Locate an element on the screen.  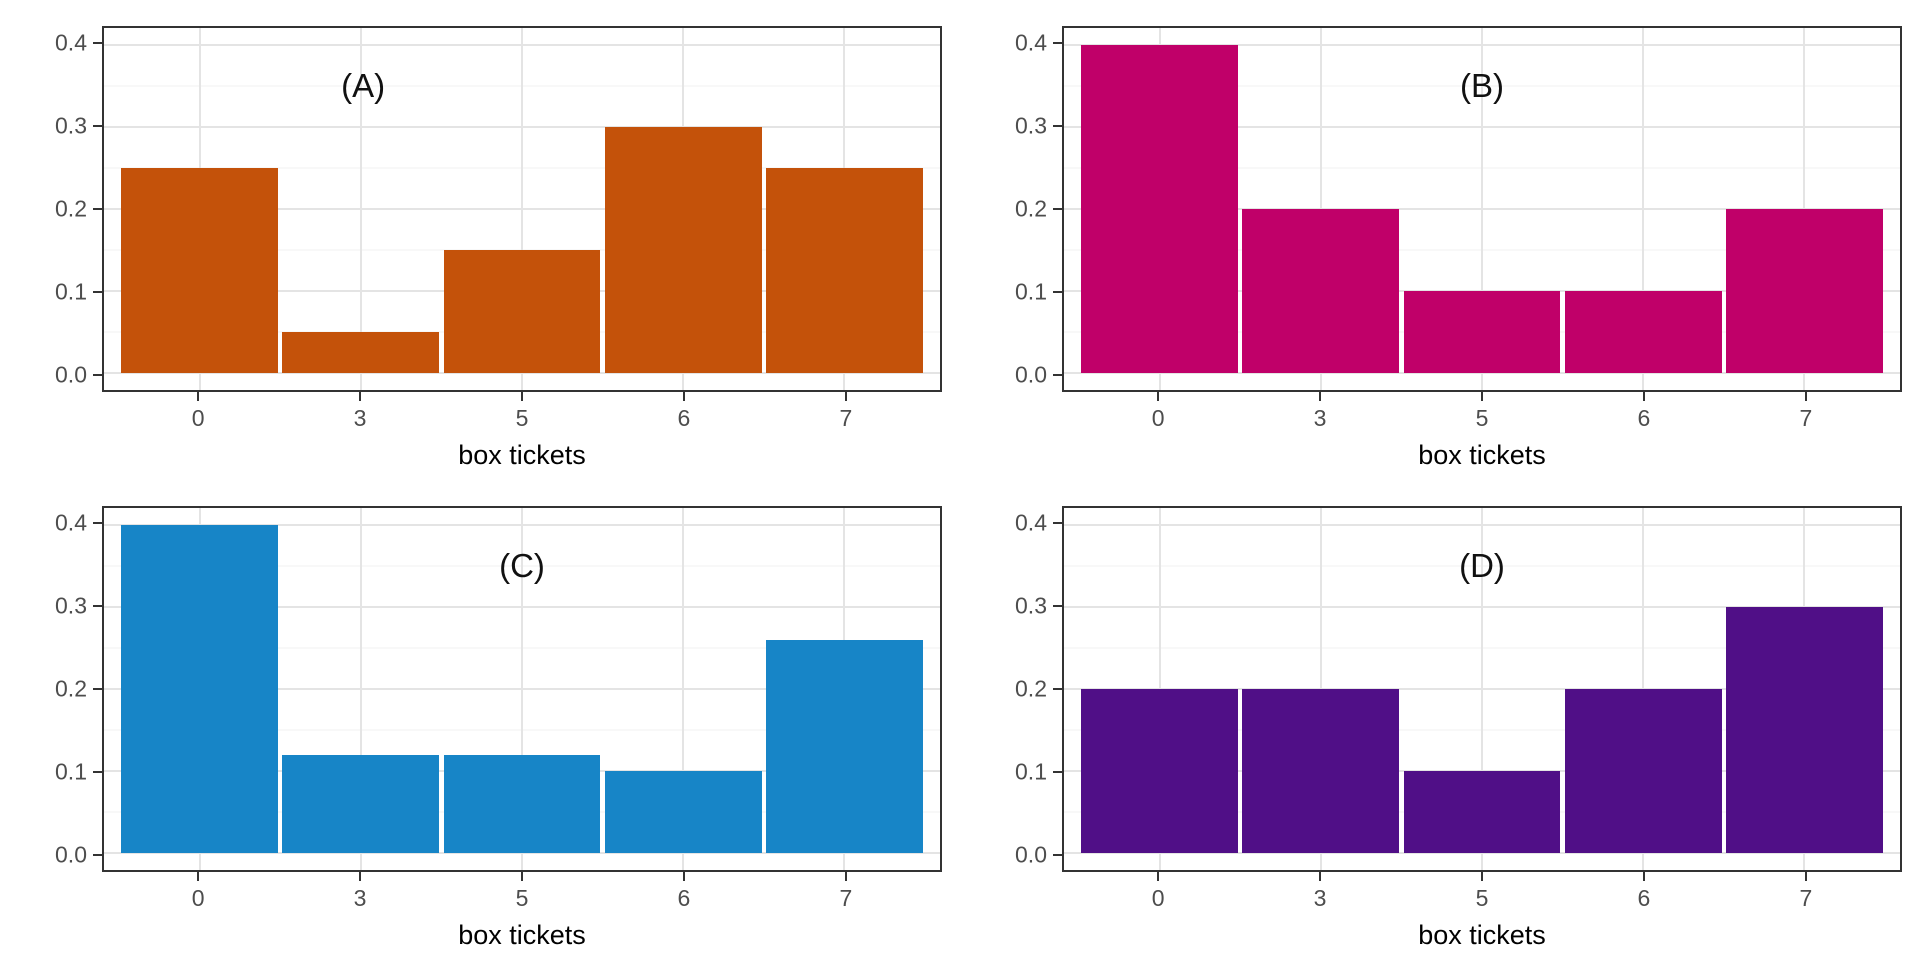
panel-label: (B) is located at coordinates (1482, 86).